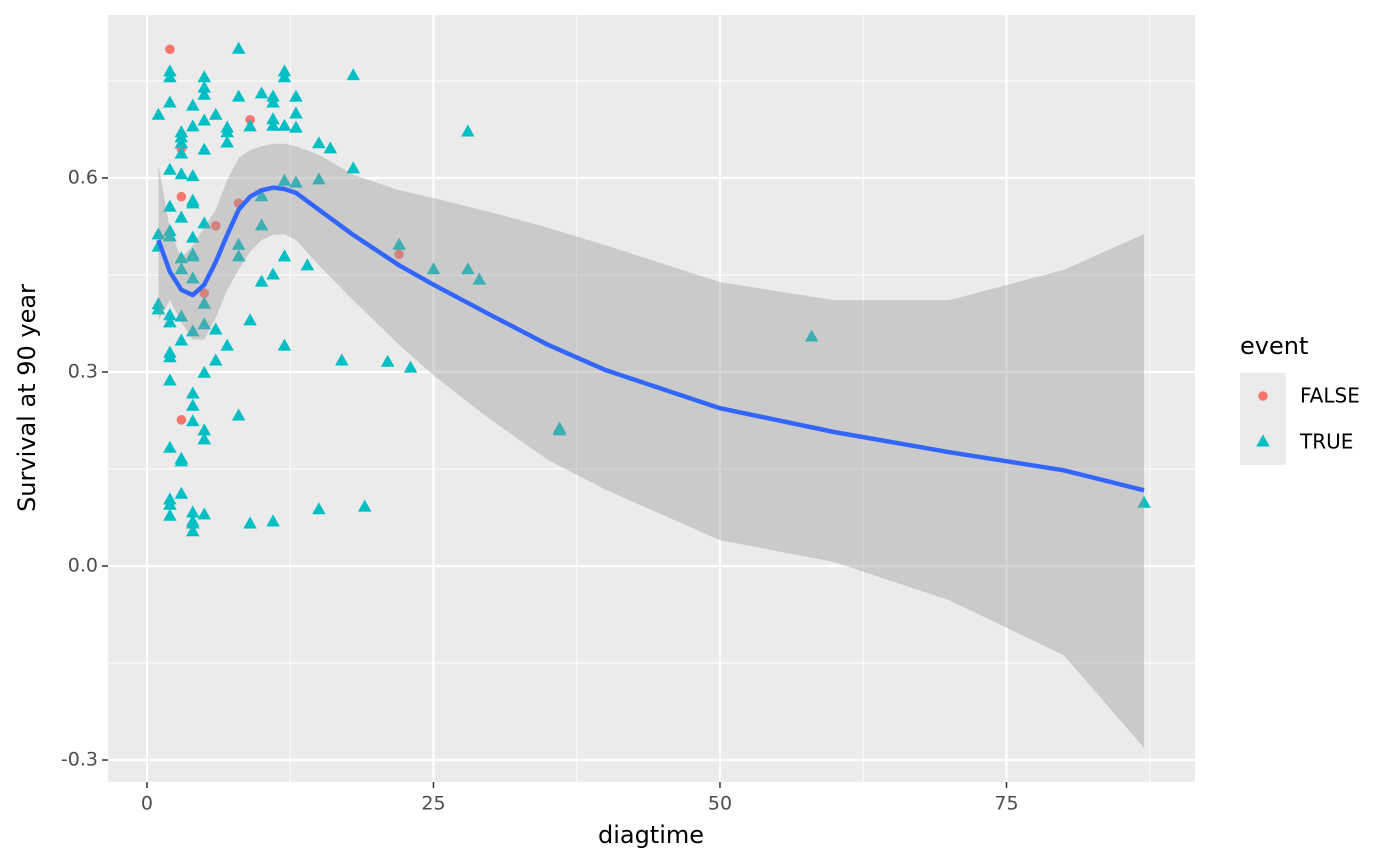  I want to click on x-tick-label: 50, so click(720, 804).